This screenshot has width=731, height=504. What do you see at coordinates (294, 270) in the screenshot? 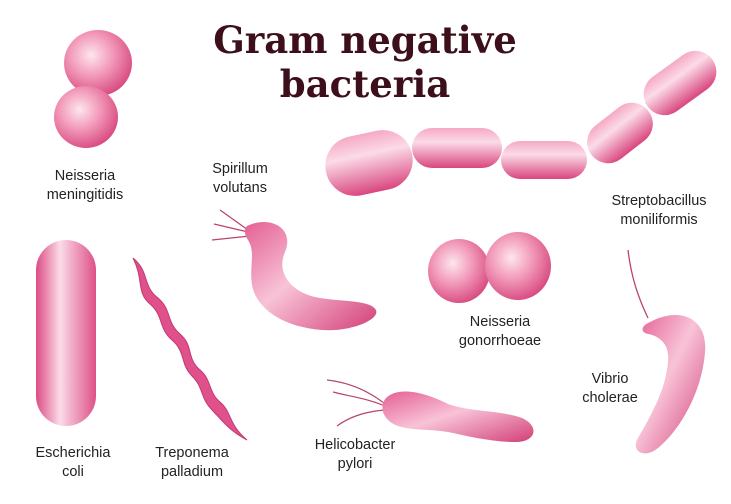
I see `spirillum-volutans-cell` at bounding box center [294, 270].